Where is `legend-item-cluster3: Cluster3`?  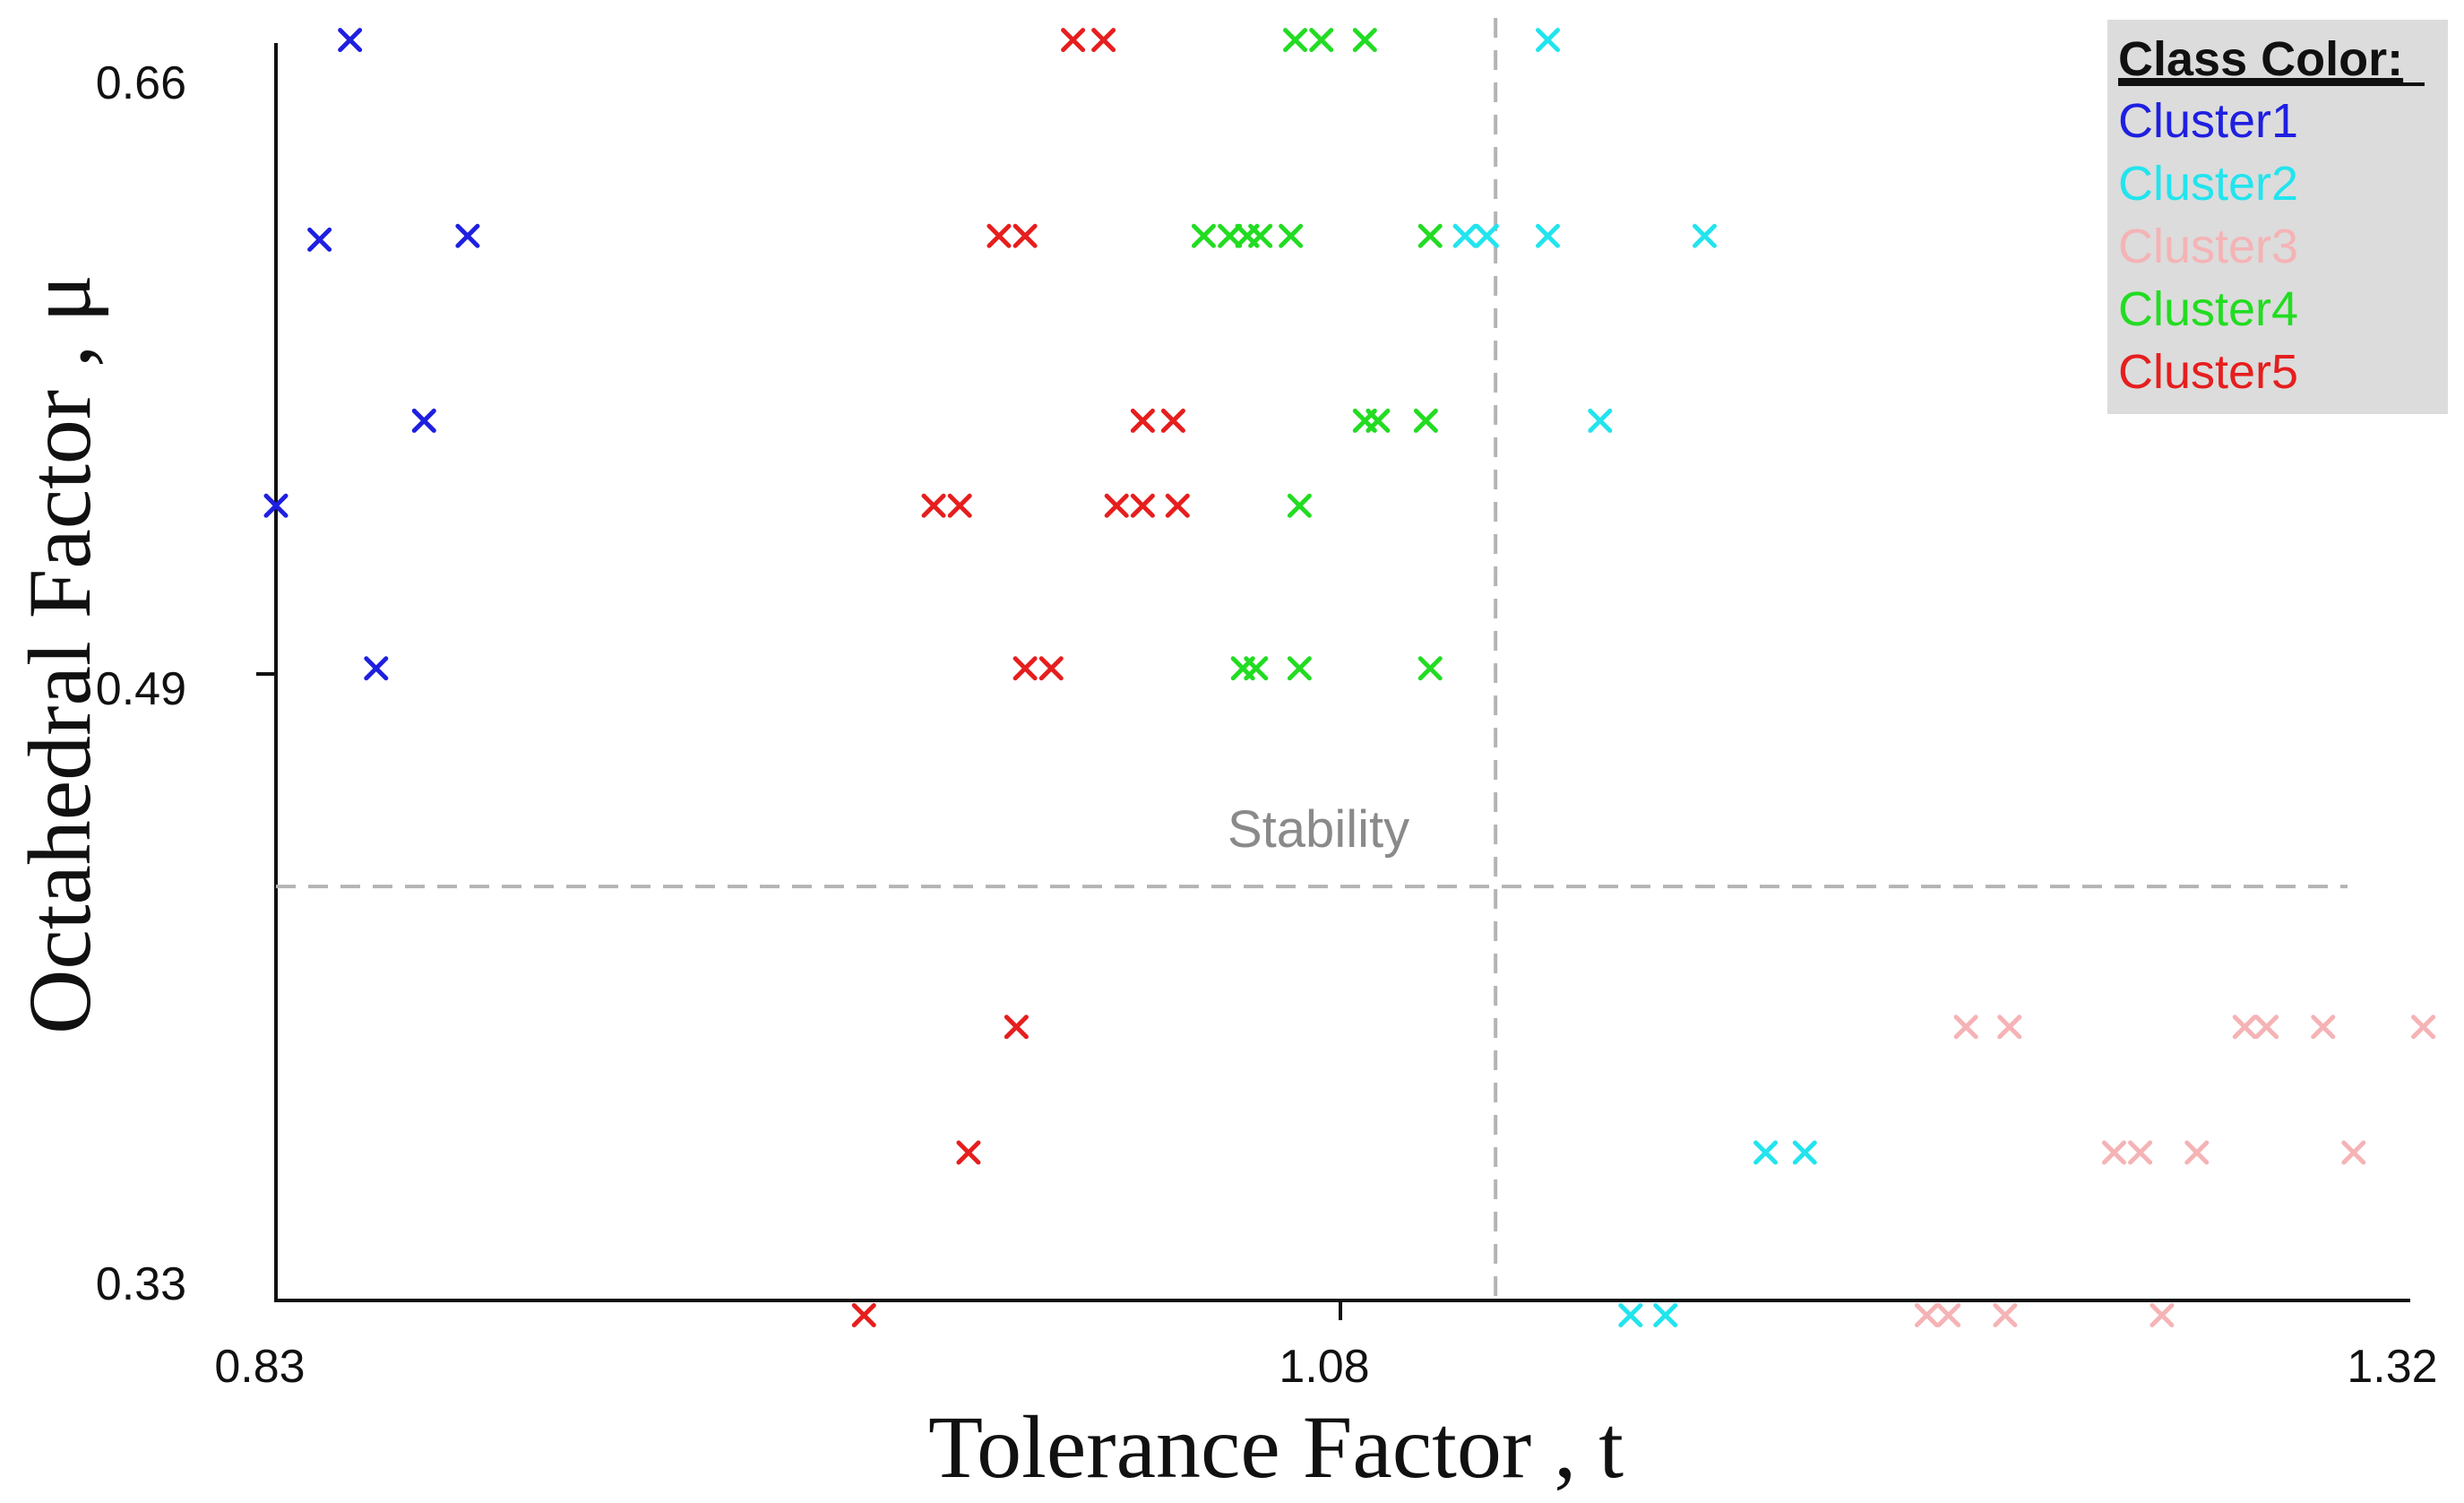
legend-item-cluster3: Cluster3 is located at coordinates (2208, 246).